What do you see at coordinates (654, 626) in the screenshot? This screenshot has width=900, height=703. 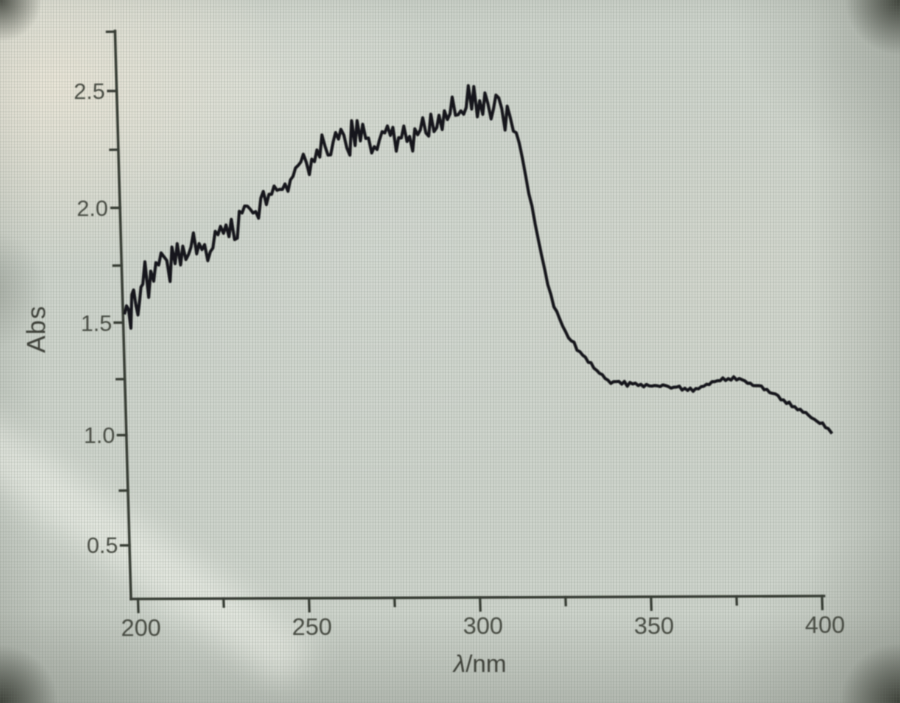 I see `svg-text: 350` at bounding box center [654, 626].